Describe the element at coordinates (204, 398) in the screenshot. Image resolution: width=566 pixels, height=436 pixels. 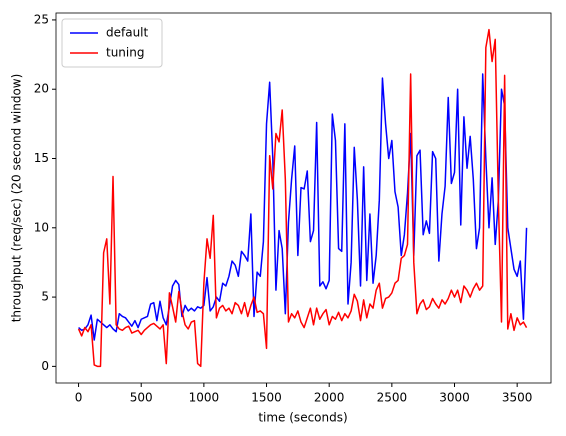
I see `x-tick-label: 1000` at that location.